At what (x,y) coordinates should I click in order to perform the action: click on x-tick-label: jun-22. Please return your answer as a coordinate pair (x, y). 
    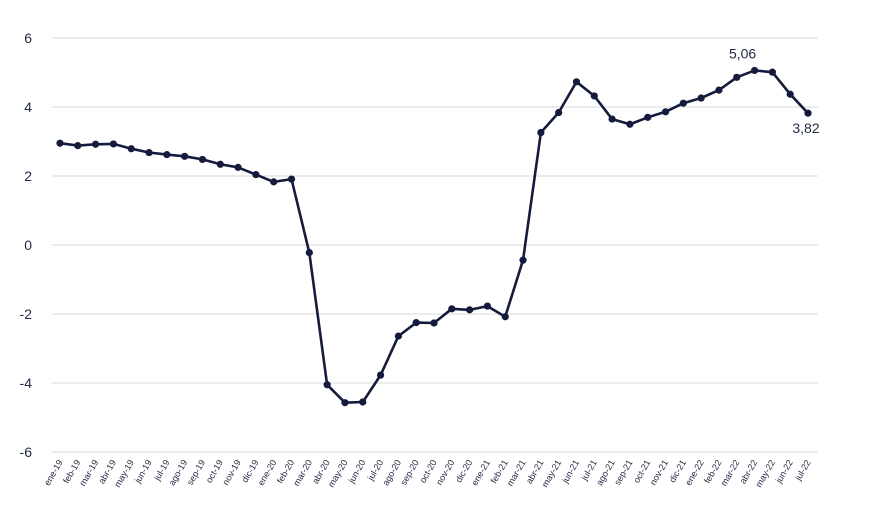
    Looking at the image, I should click on (784, 472).